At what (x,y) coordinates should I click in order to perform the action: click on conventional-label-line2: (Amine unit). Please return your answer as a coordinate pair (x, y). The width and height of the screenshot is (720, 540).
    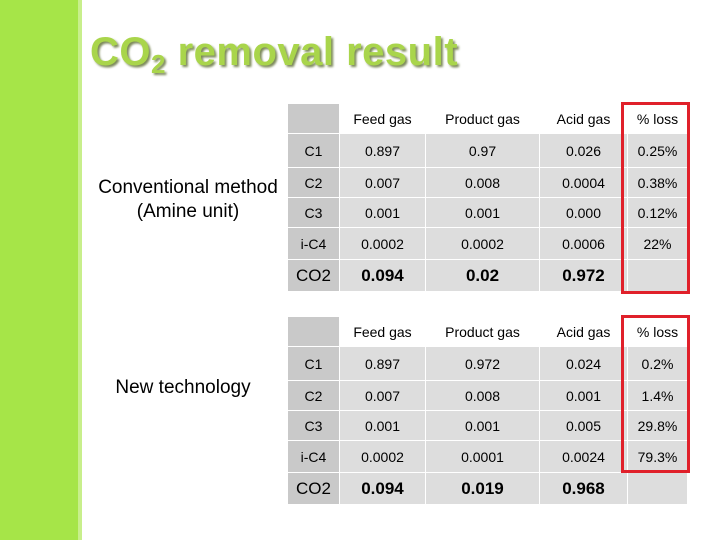
    Looking at the image, I should click on (188, 211).